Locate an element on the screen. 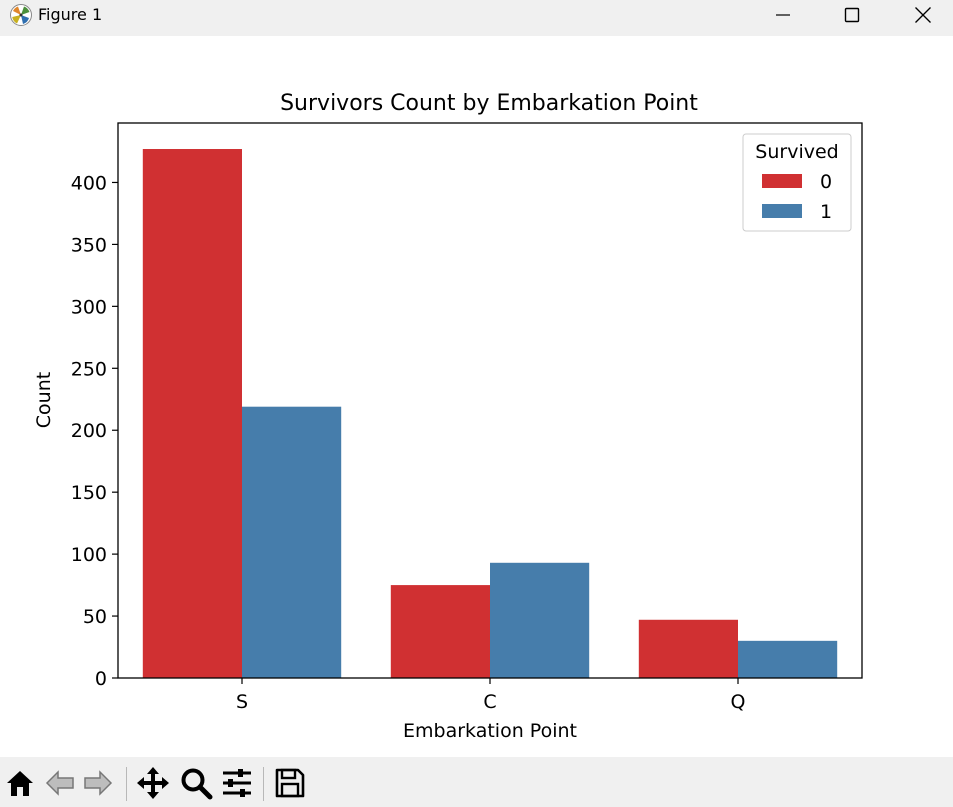  configure-subplots-button is located at coordinates (237, 783).